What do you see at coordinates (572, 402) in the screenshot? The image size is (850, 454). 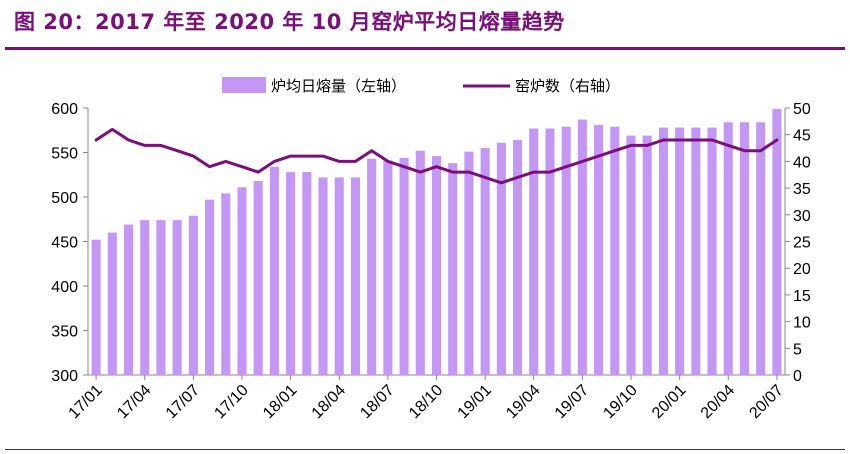 I see `x-tick-label: 19/07` at bounding box center [572, 402].